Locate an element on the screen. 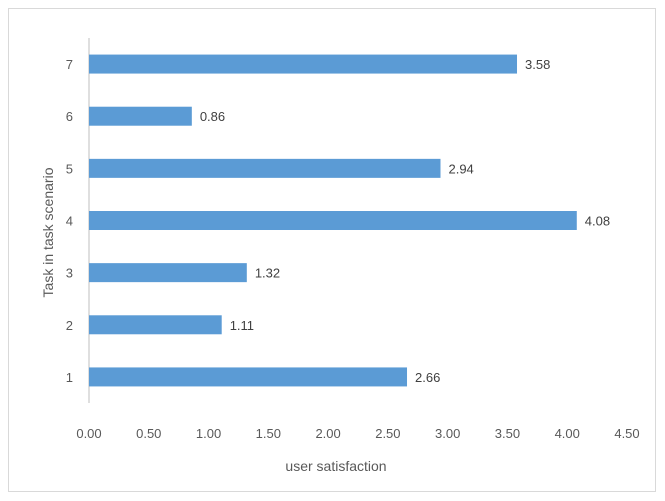  data-label-task-5: 2.94 is located at coordinates (460, 168).